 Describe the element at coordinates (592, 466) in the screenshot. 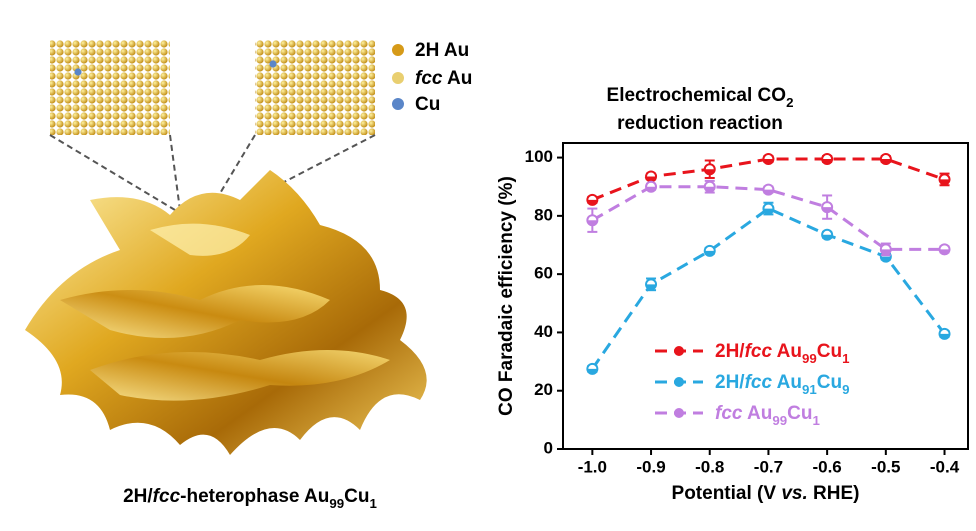

I see `x-tick-label: -1.0` at that location.